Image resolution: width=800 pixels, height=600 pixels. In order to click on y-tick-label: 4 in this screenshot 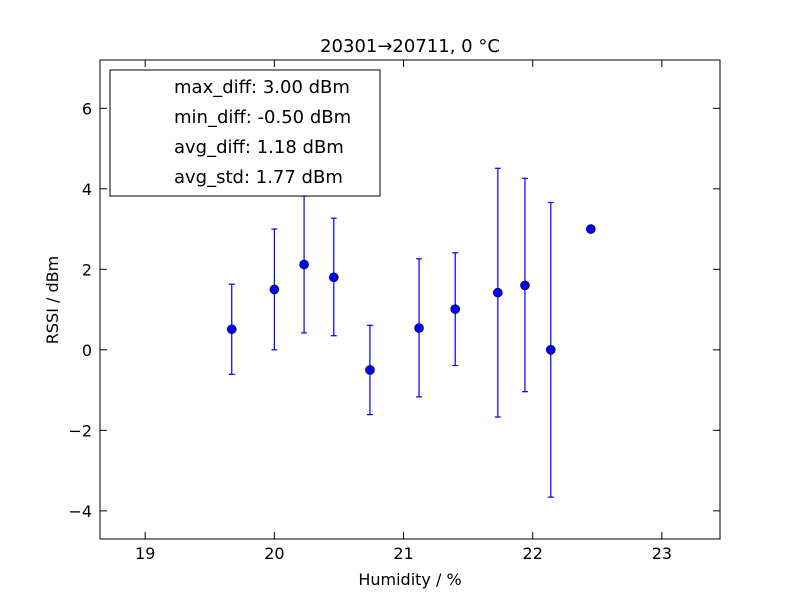, I will do `click(87, 189)`.